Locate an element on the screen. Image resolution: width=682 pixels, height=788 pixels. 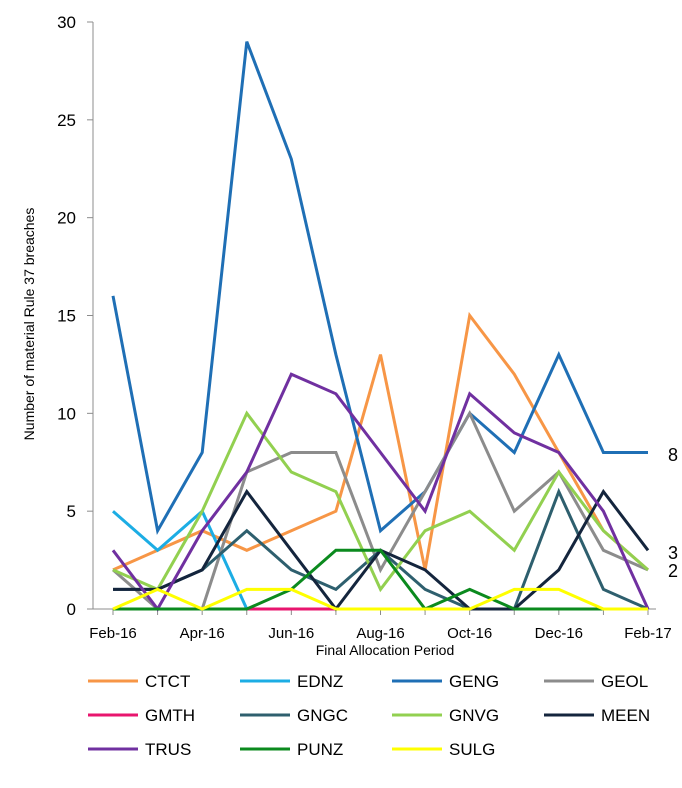
x-tick-label: Jun-16 is located at coordinates (291, 633).